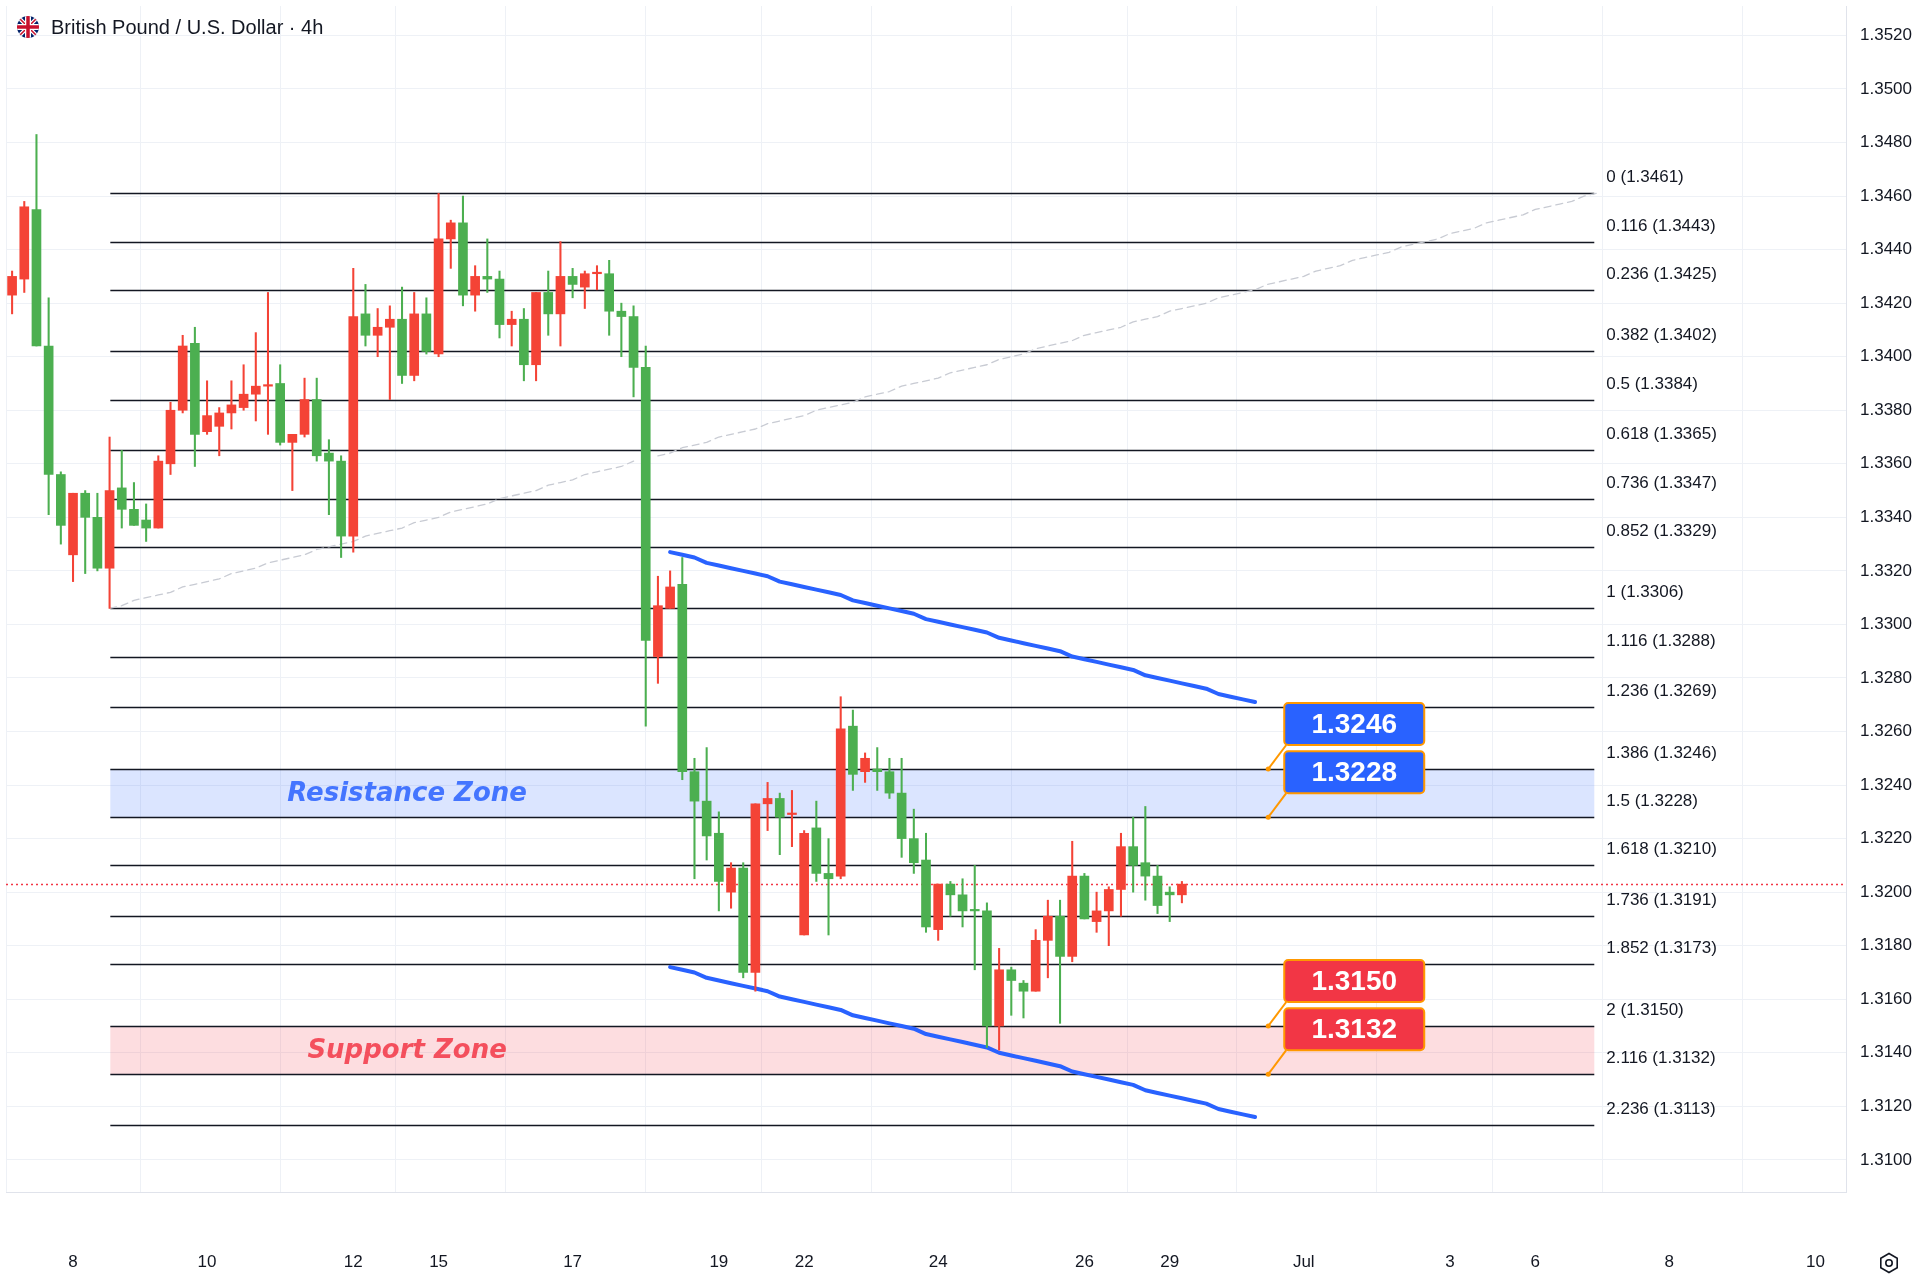  What do you see at coordinates (1886, 88) in the screenshot?
I see `y-tick-label: 1.3500` at bounding box center [1886, 88].